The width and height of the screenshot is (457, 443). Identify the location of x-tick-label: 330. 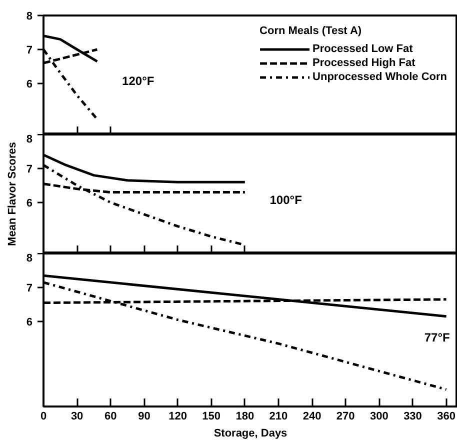
(413, 416).